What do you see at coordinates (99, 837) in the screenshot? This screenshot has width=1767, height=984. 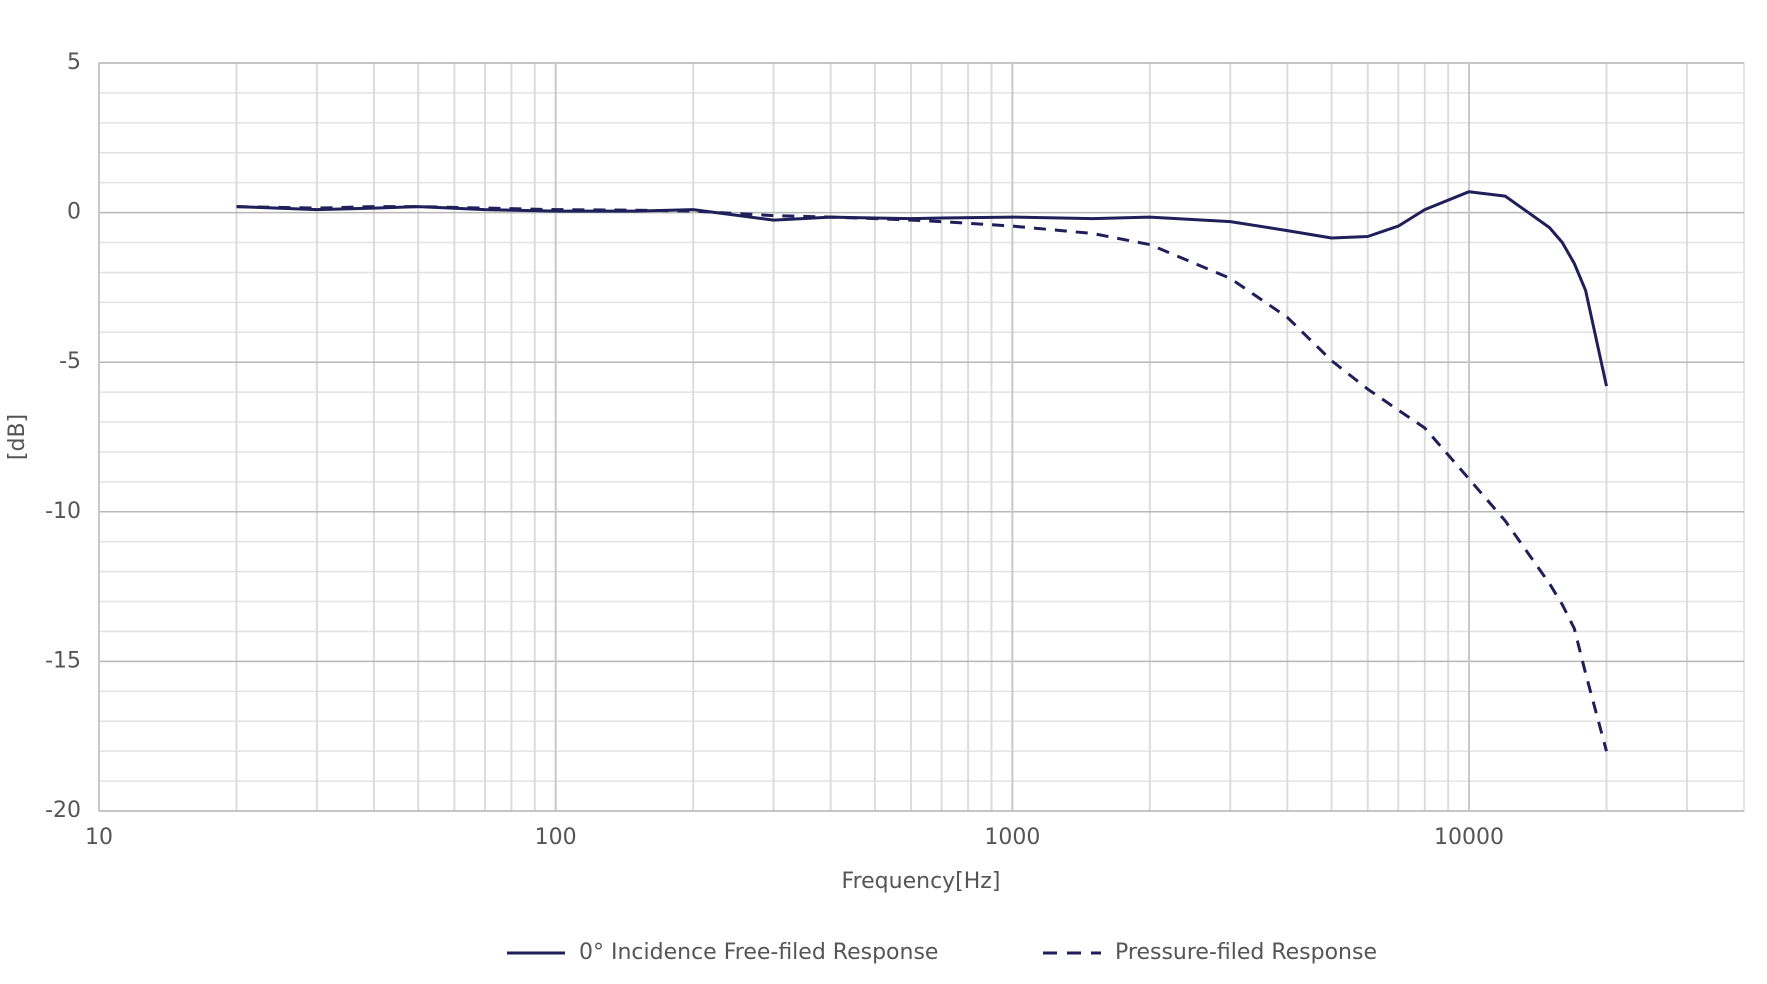 I see `x-tick-label: 10` at bounding box center [99, 837].